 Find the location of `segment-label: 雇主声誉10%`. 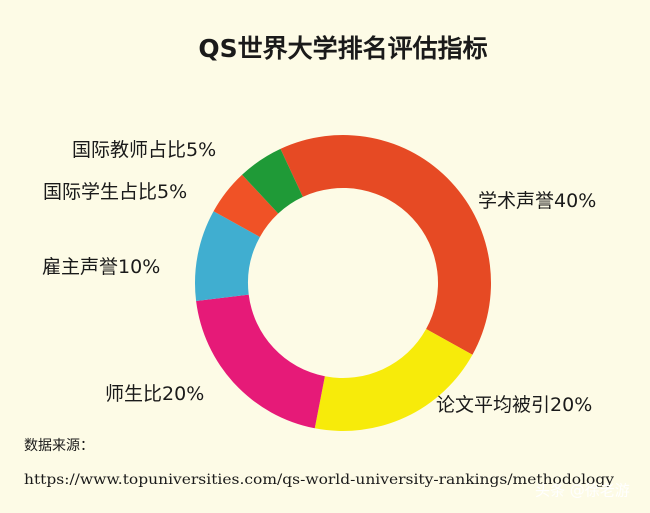

segment-label: 雇主声誉10% is located at coordinates (101, 267).